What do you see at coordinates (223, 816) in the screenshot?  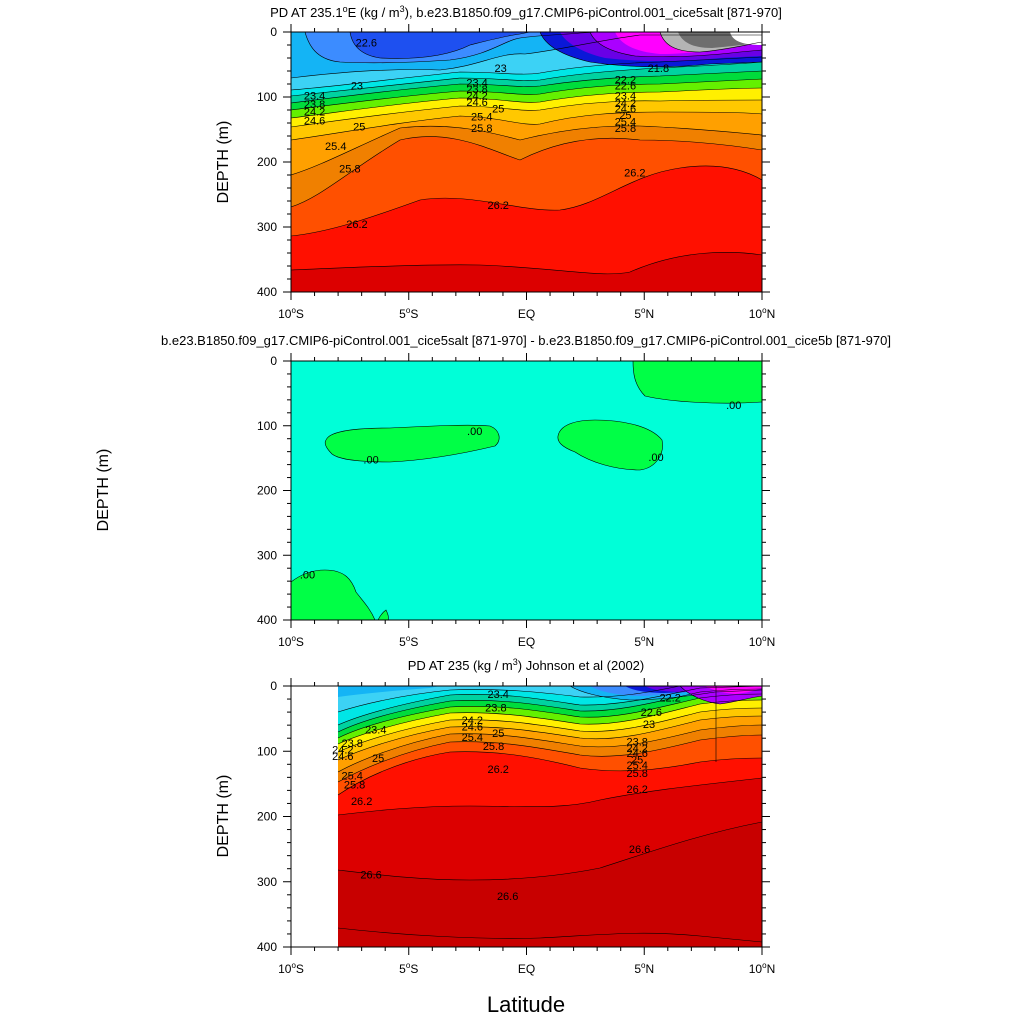 I see `panel3-ylabel: DEPTH (m)` at bounding box center [223, 816].